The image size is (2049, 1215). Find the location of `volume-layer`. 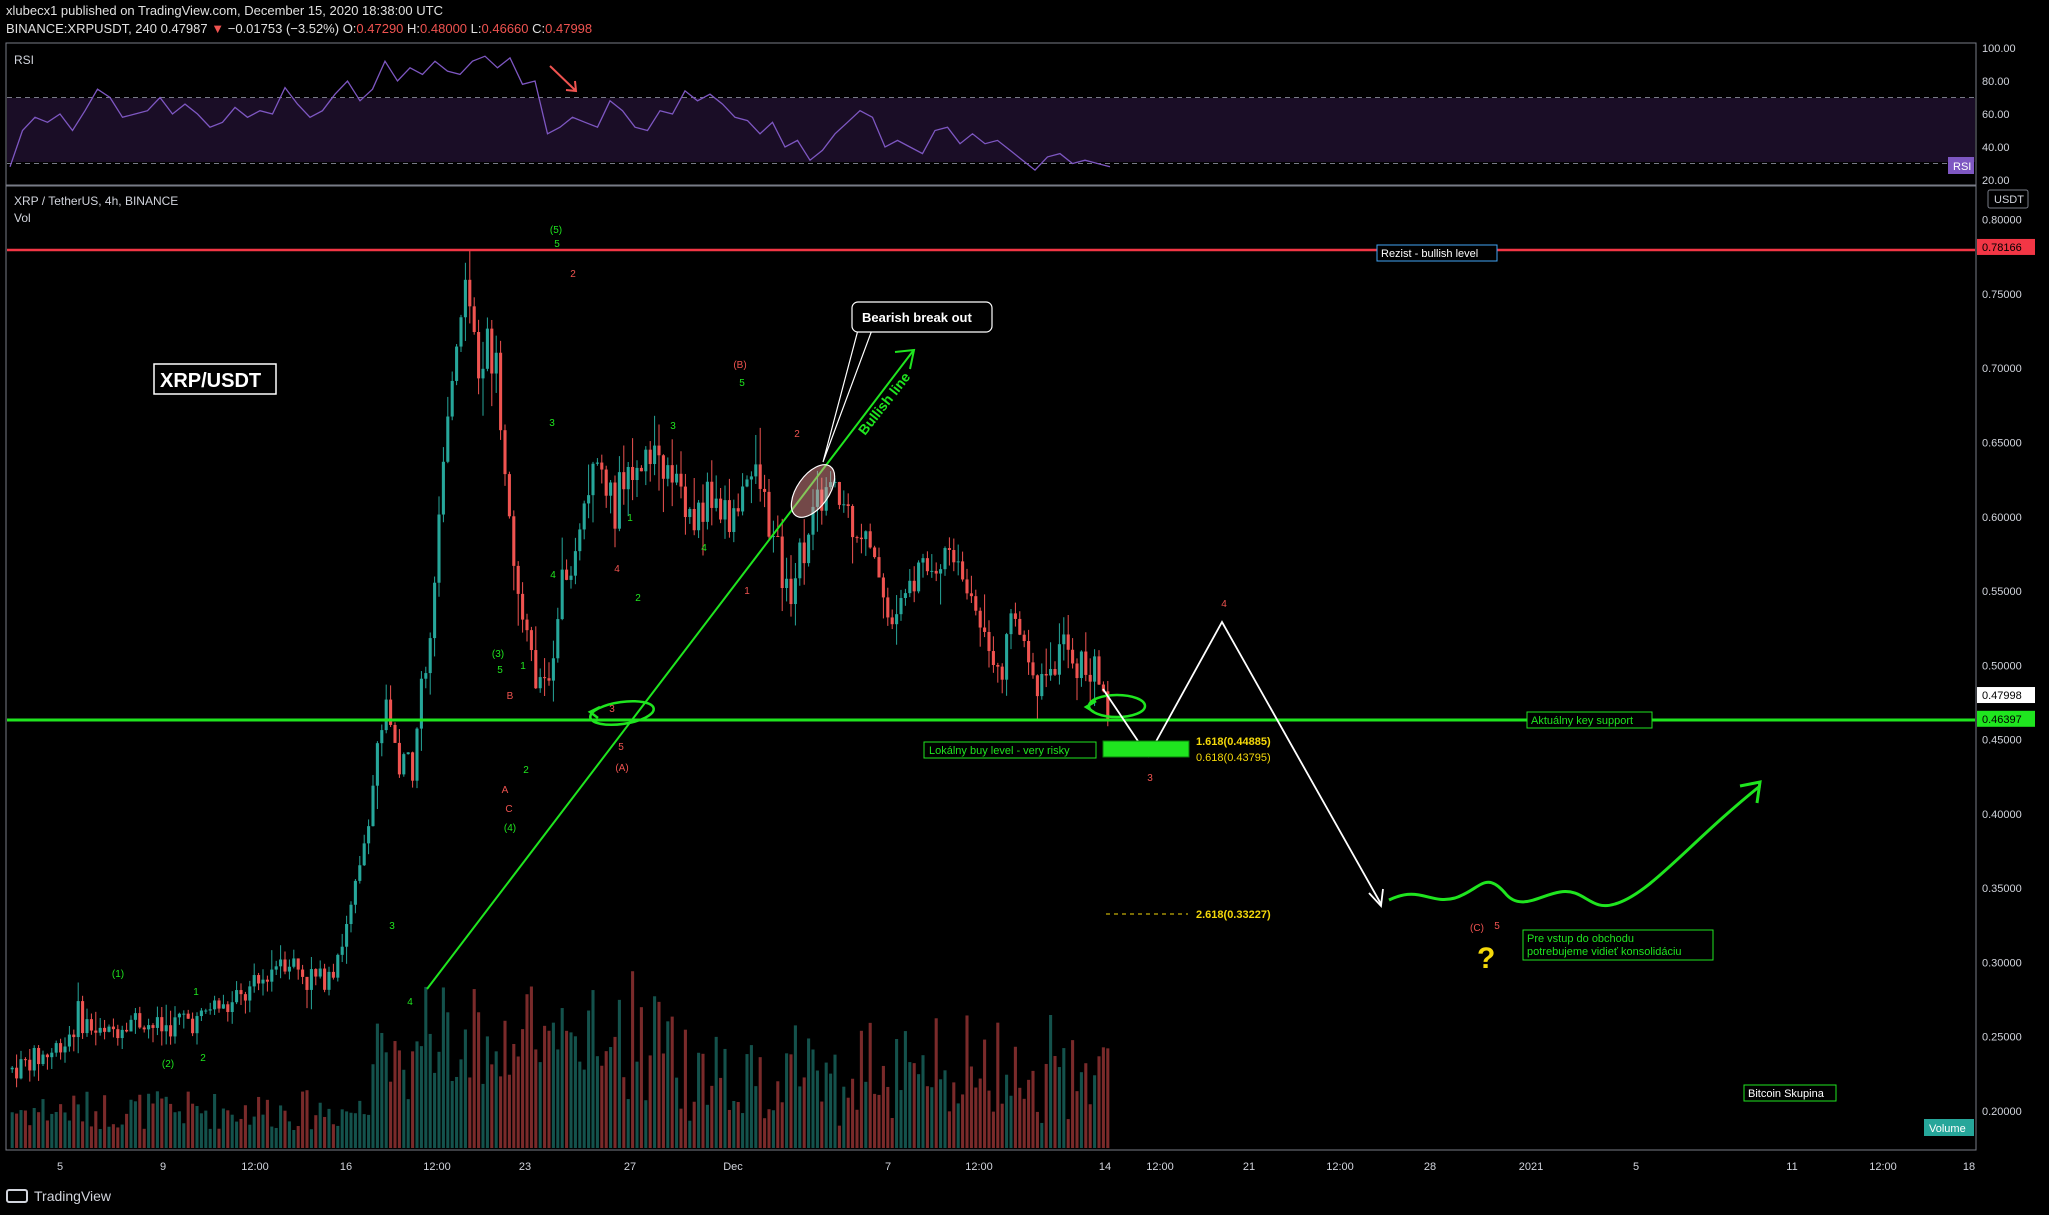

volume-layer is located at coordinates (560, 1059).